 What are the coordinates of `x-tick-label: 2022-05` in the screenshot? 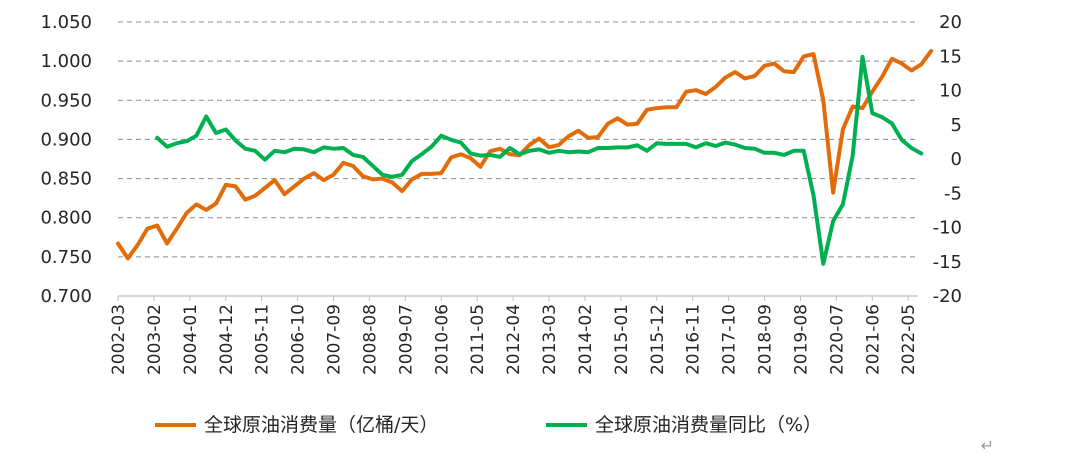 It's located at (909, 339).